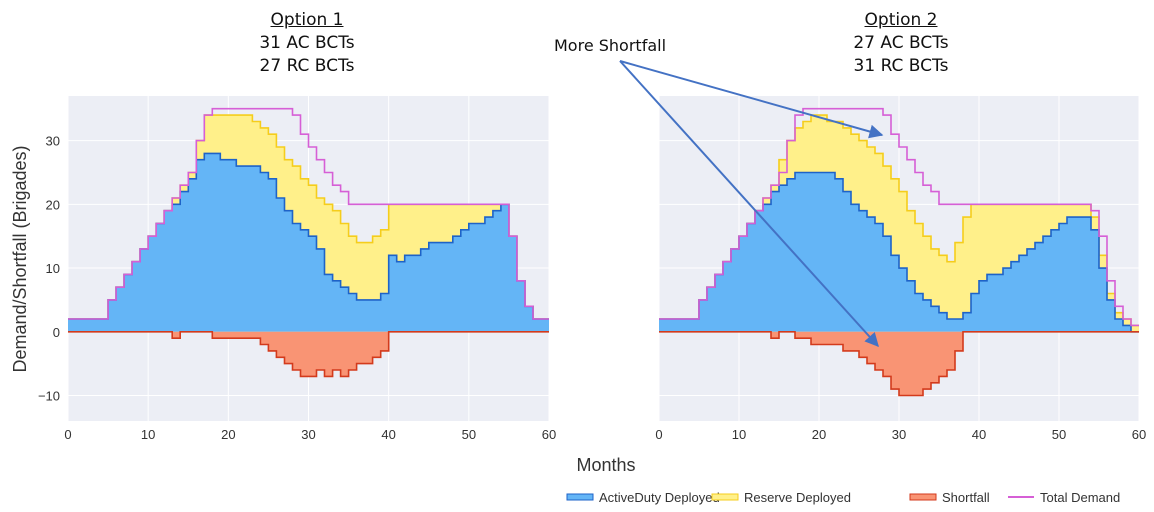 The image size is (1154, 512). I want to click on option-2-ac-count: 27 AC BCTs, so click(901, 43).